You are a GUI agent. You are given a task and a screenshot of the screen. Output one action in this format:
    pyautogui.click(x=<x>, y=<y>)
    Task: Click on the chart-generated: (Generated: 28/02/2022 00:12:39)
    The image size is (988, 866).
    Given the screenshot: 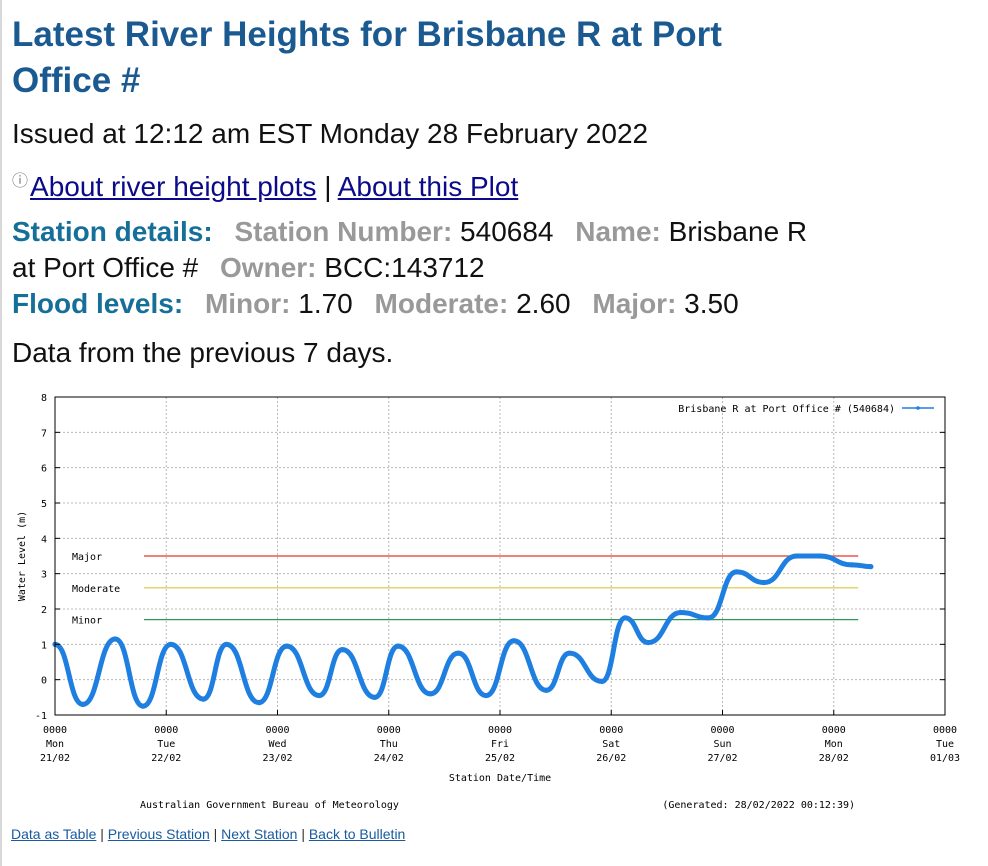 What is the action you would take?
    pyautogui.click(x=758, y=805)
    